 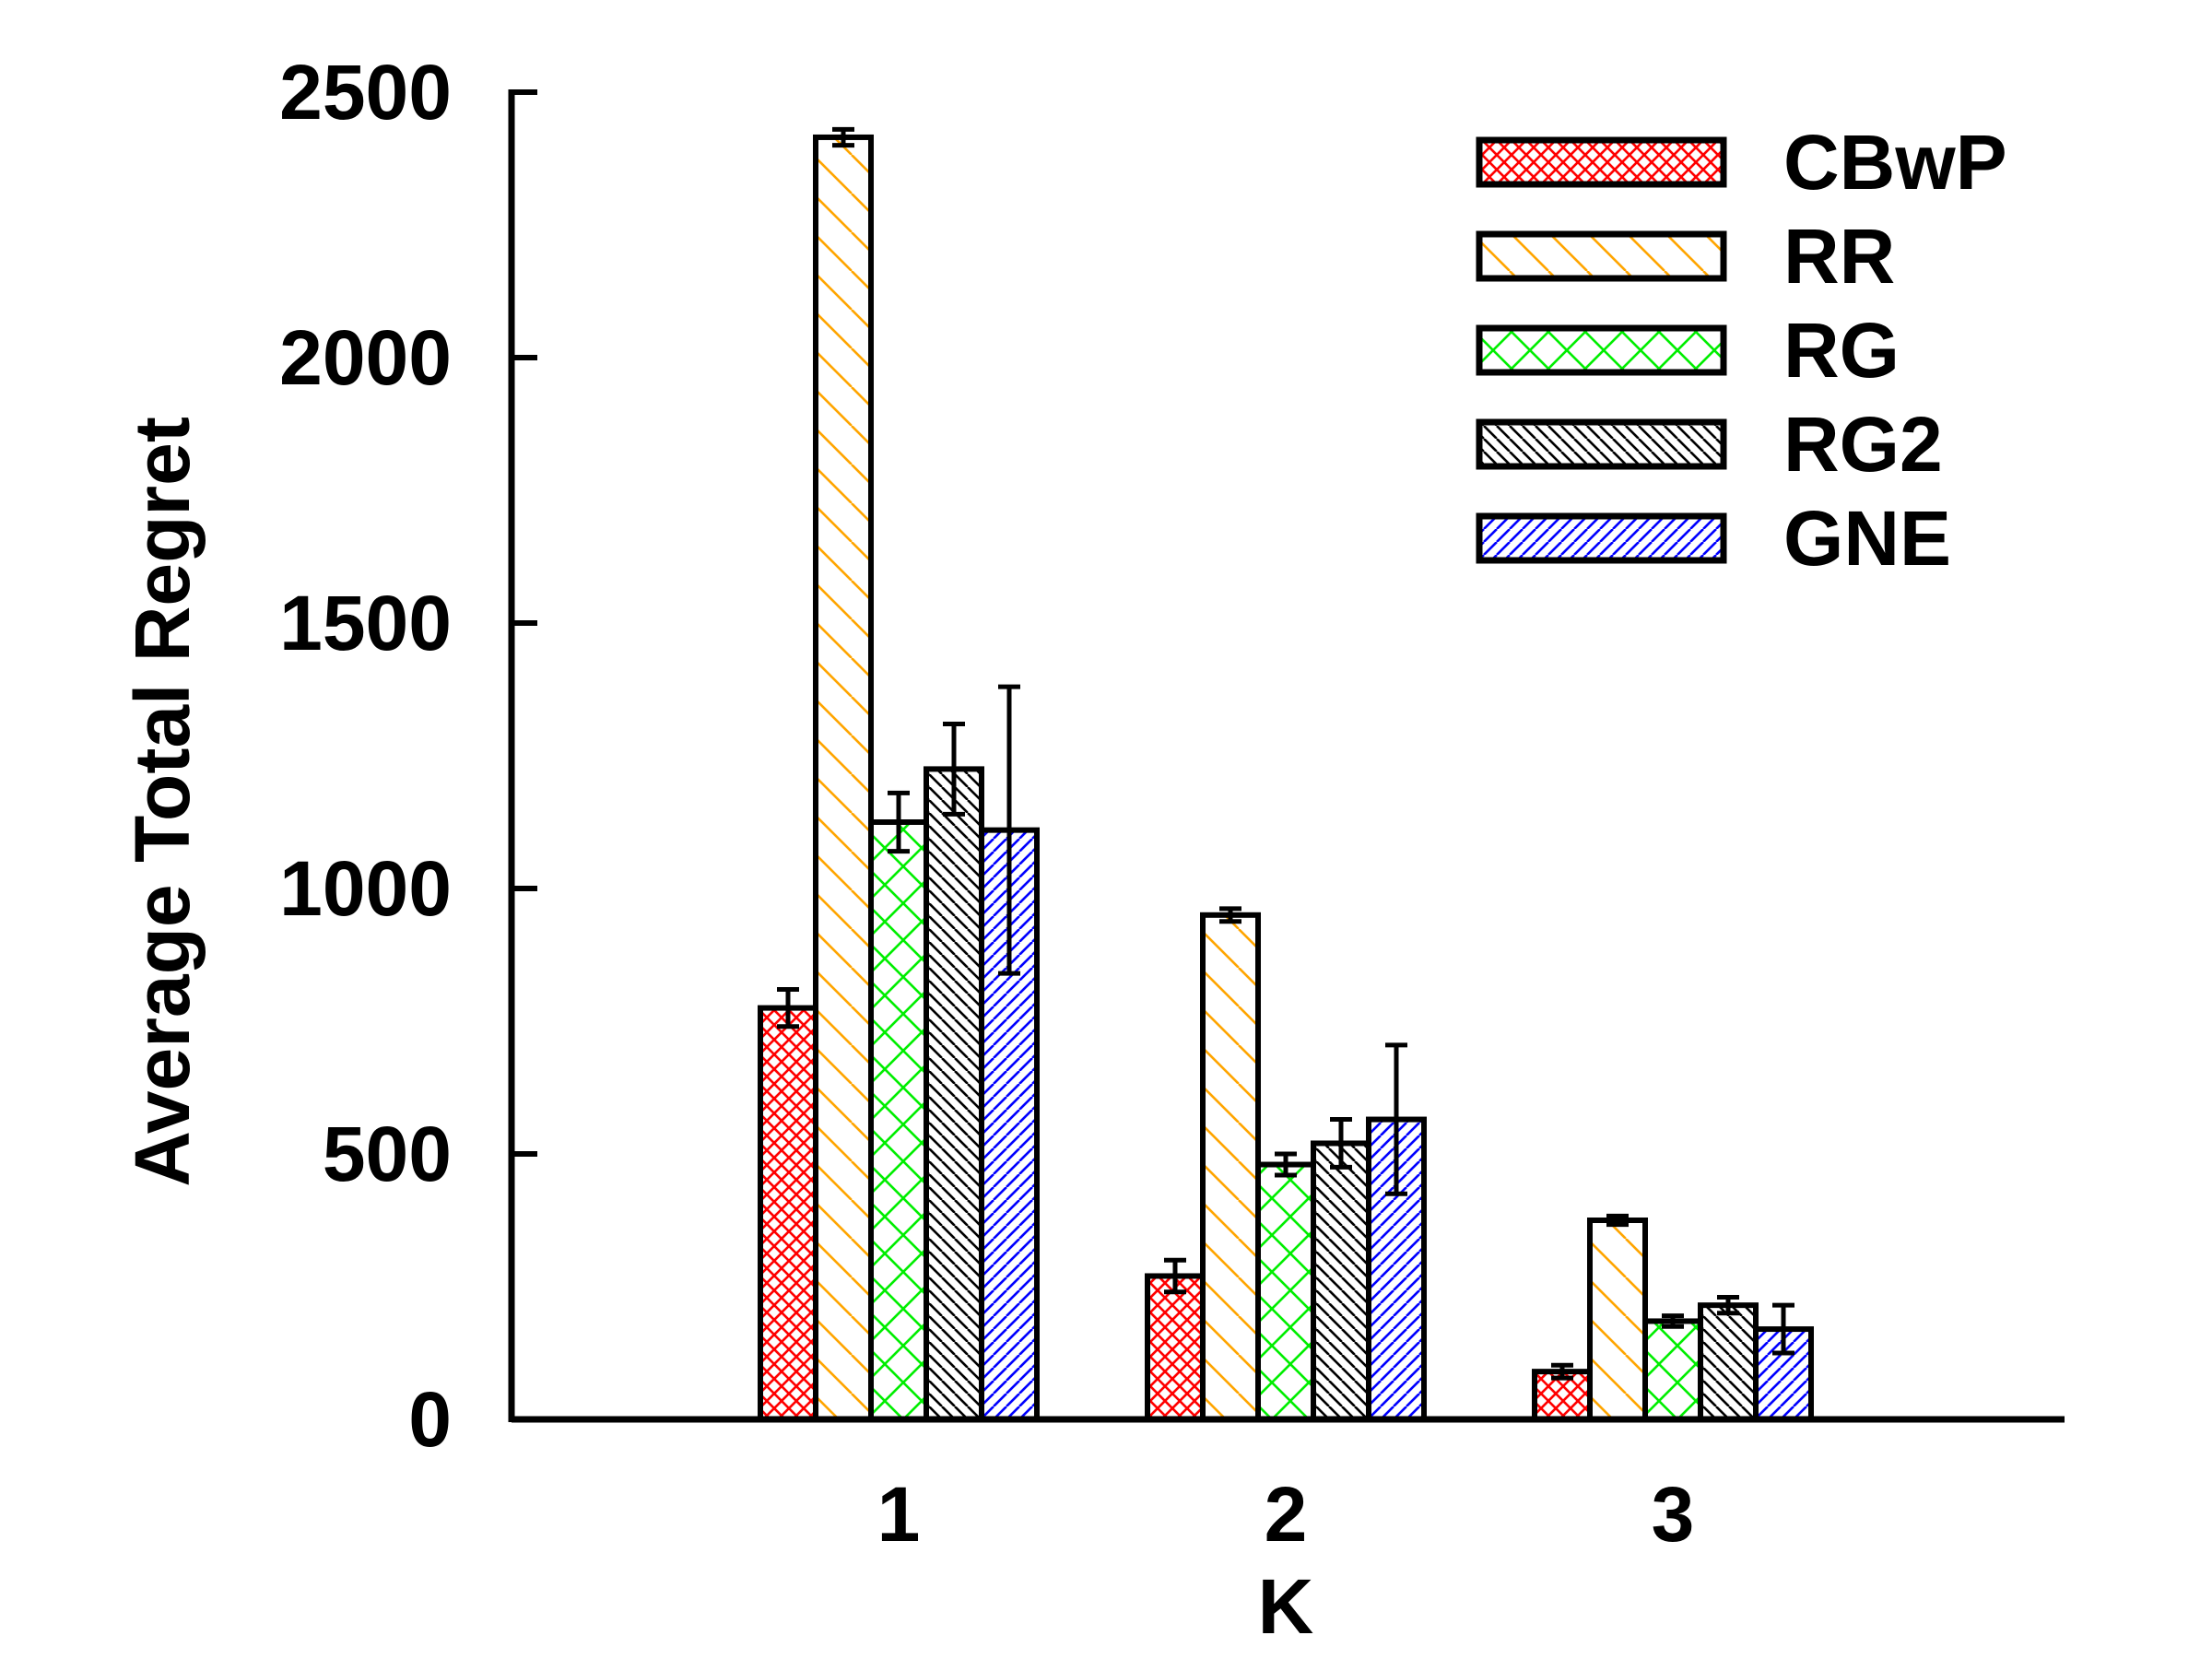 What do you see at coordinates (1286, 1606) in the screenshot?
I see `x-axis-label: K` at bounding box center [1286, 1606].